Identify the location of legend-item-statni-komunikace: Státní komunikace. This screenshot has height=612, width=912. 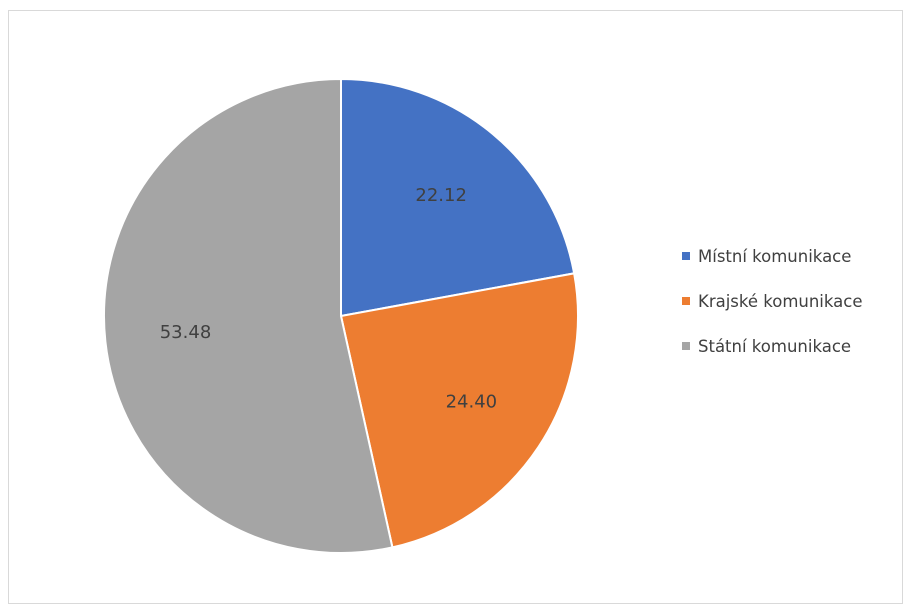
(772, 346).